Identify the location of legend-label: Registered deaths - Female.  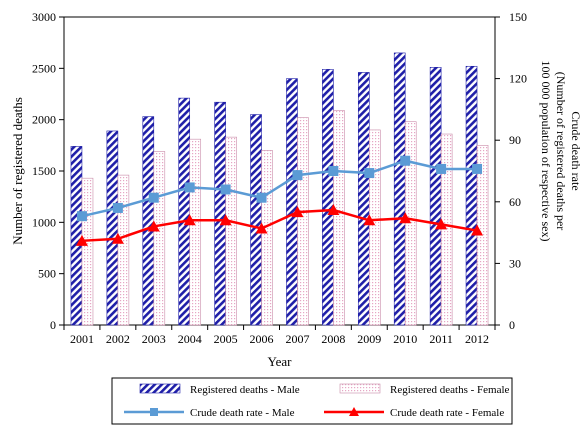
(450, 390).